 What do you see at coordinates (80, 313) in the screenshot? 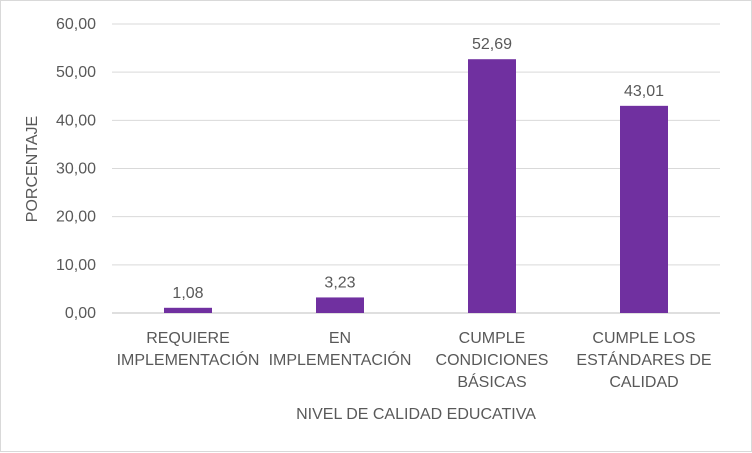
I see `y-tick-label: 0,00` at bounding box center [80, 313].